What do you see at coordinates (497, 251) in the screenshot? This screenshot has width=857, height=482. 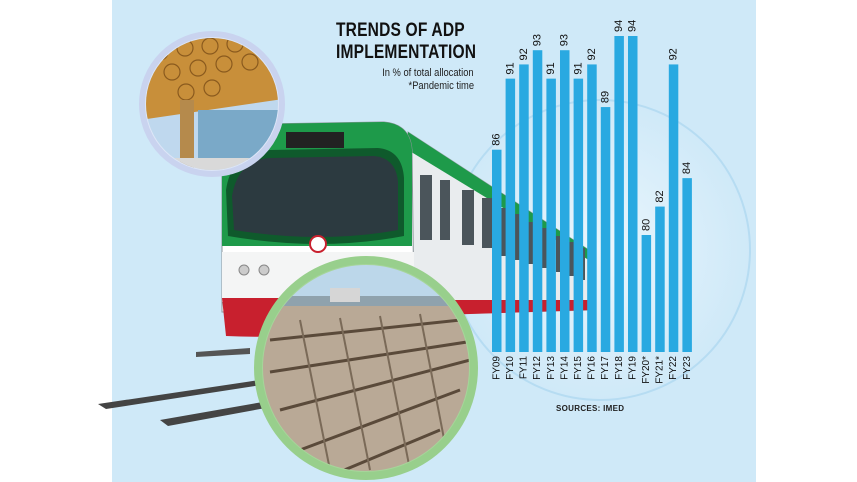 I see `bar-fy09` at bounding box center [497, 251].